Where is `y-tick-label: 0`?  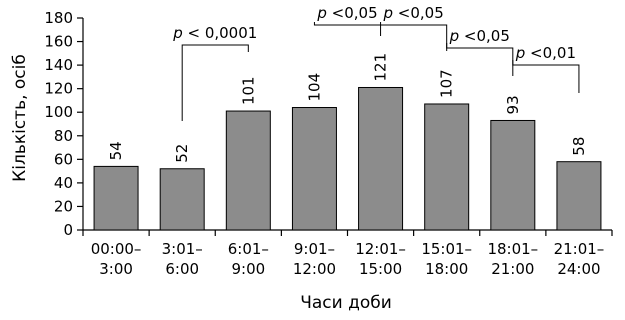 y-tick-label: 0 is located at coordinates (68, 230).